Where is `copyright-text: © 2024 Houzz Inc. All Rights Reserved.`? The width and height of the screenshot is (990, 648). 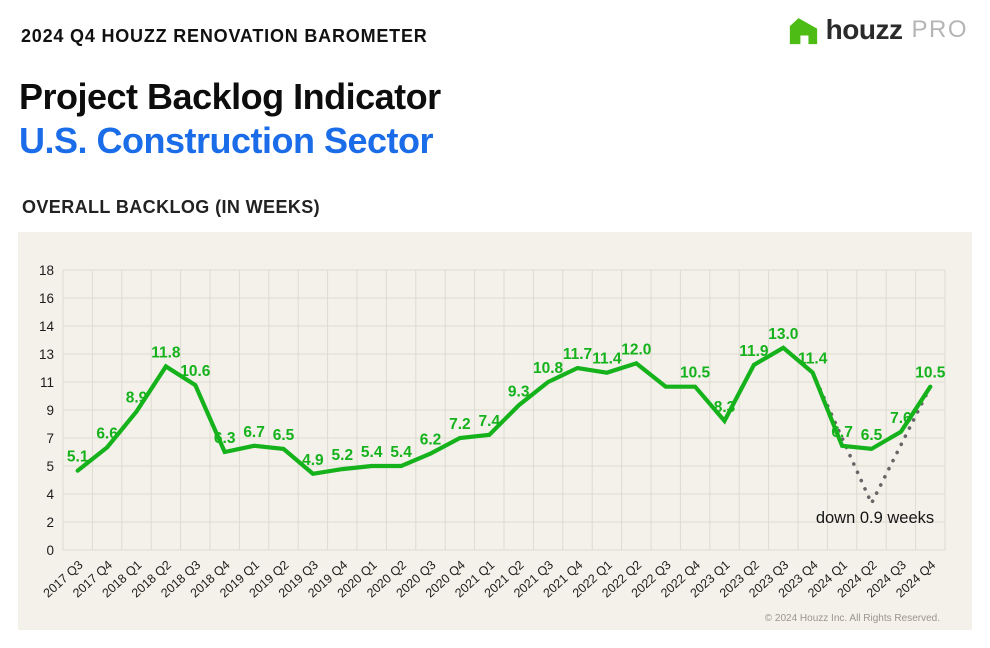
copyright-text: © 2024 Houzz Inc. All Rights Reserved. is located at coordinates (852, 618).